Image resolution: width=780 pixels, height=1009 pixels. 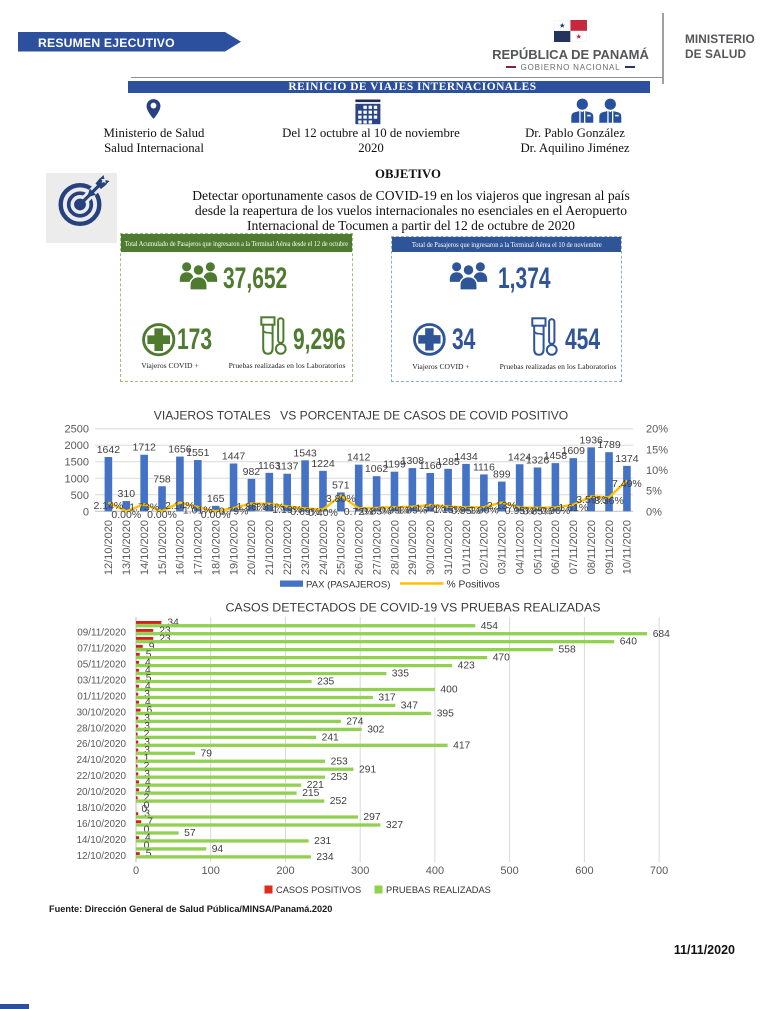 I want to click on svg-text: 29/10/2020, so click(x=413, y=547).